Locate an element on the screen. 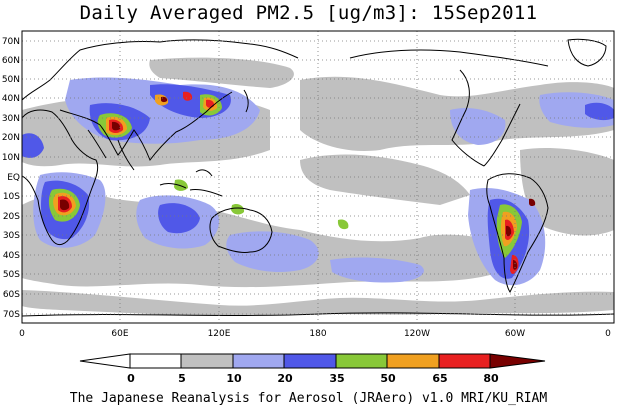 This screenshot has width=617, height=410. lon-label: 120W is located at coordinates (417, 334).